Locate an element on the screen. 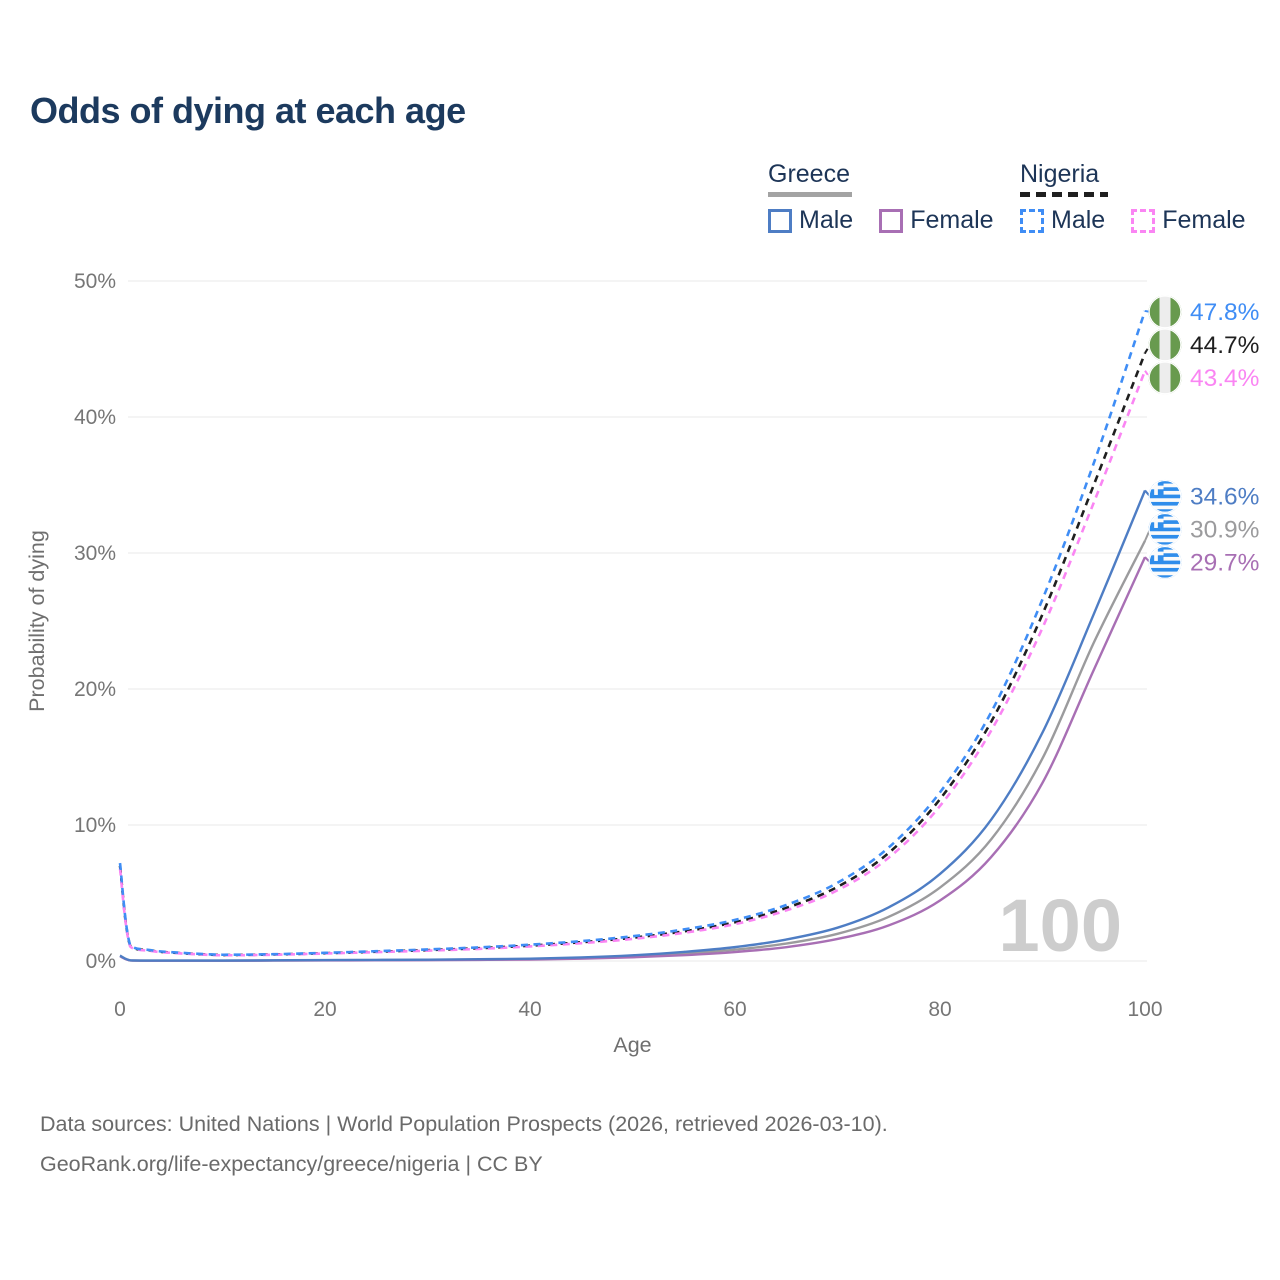 This screenshot has width=1280, height=1280. nigeria-line-style-swatch is located at coordinates (1064, 194).